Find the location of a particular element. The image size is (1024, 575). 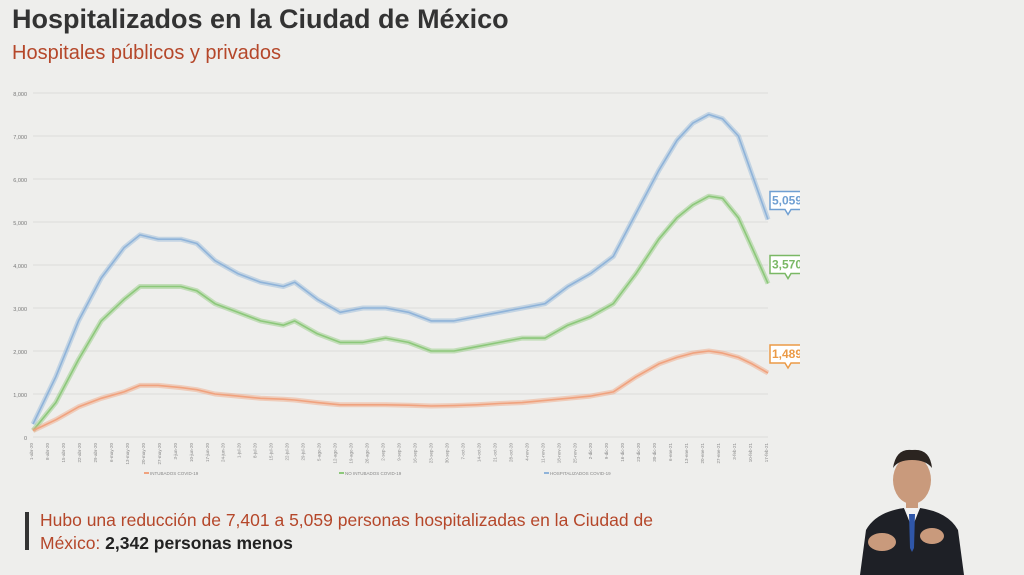

x-tick-label: 30-sep-20 is located at coordinates (446, 453).